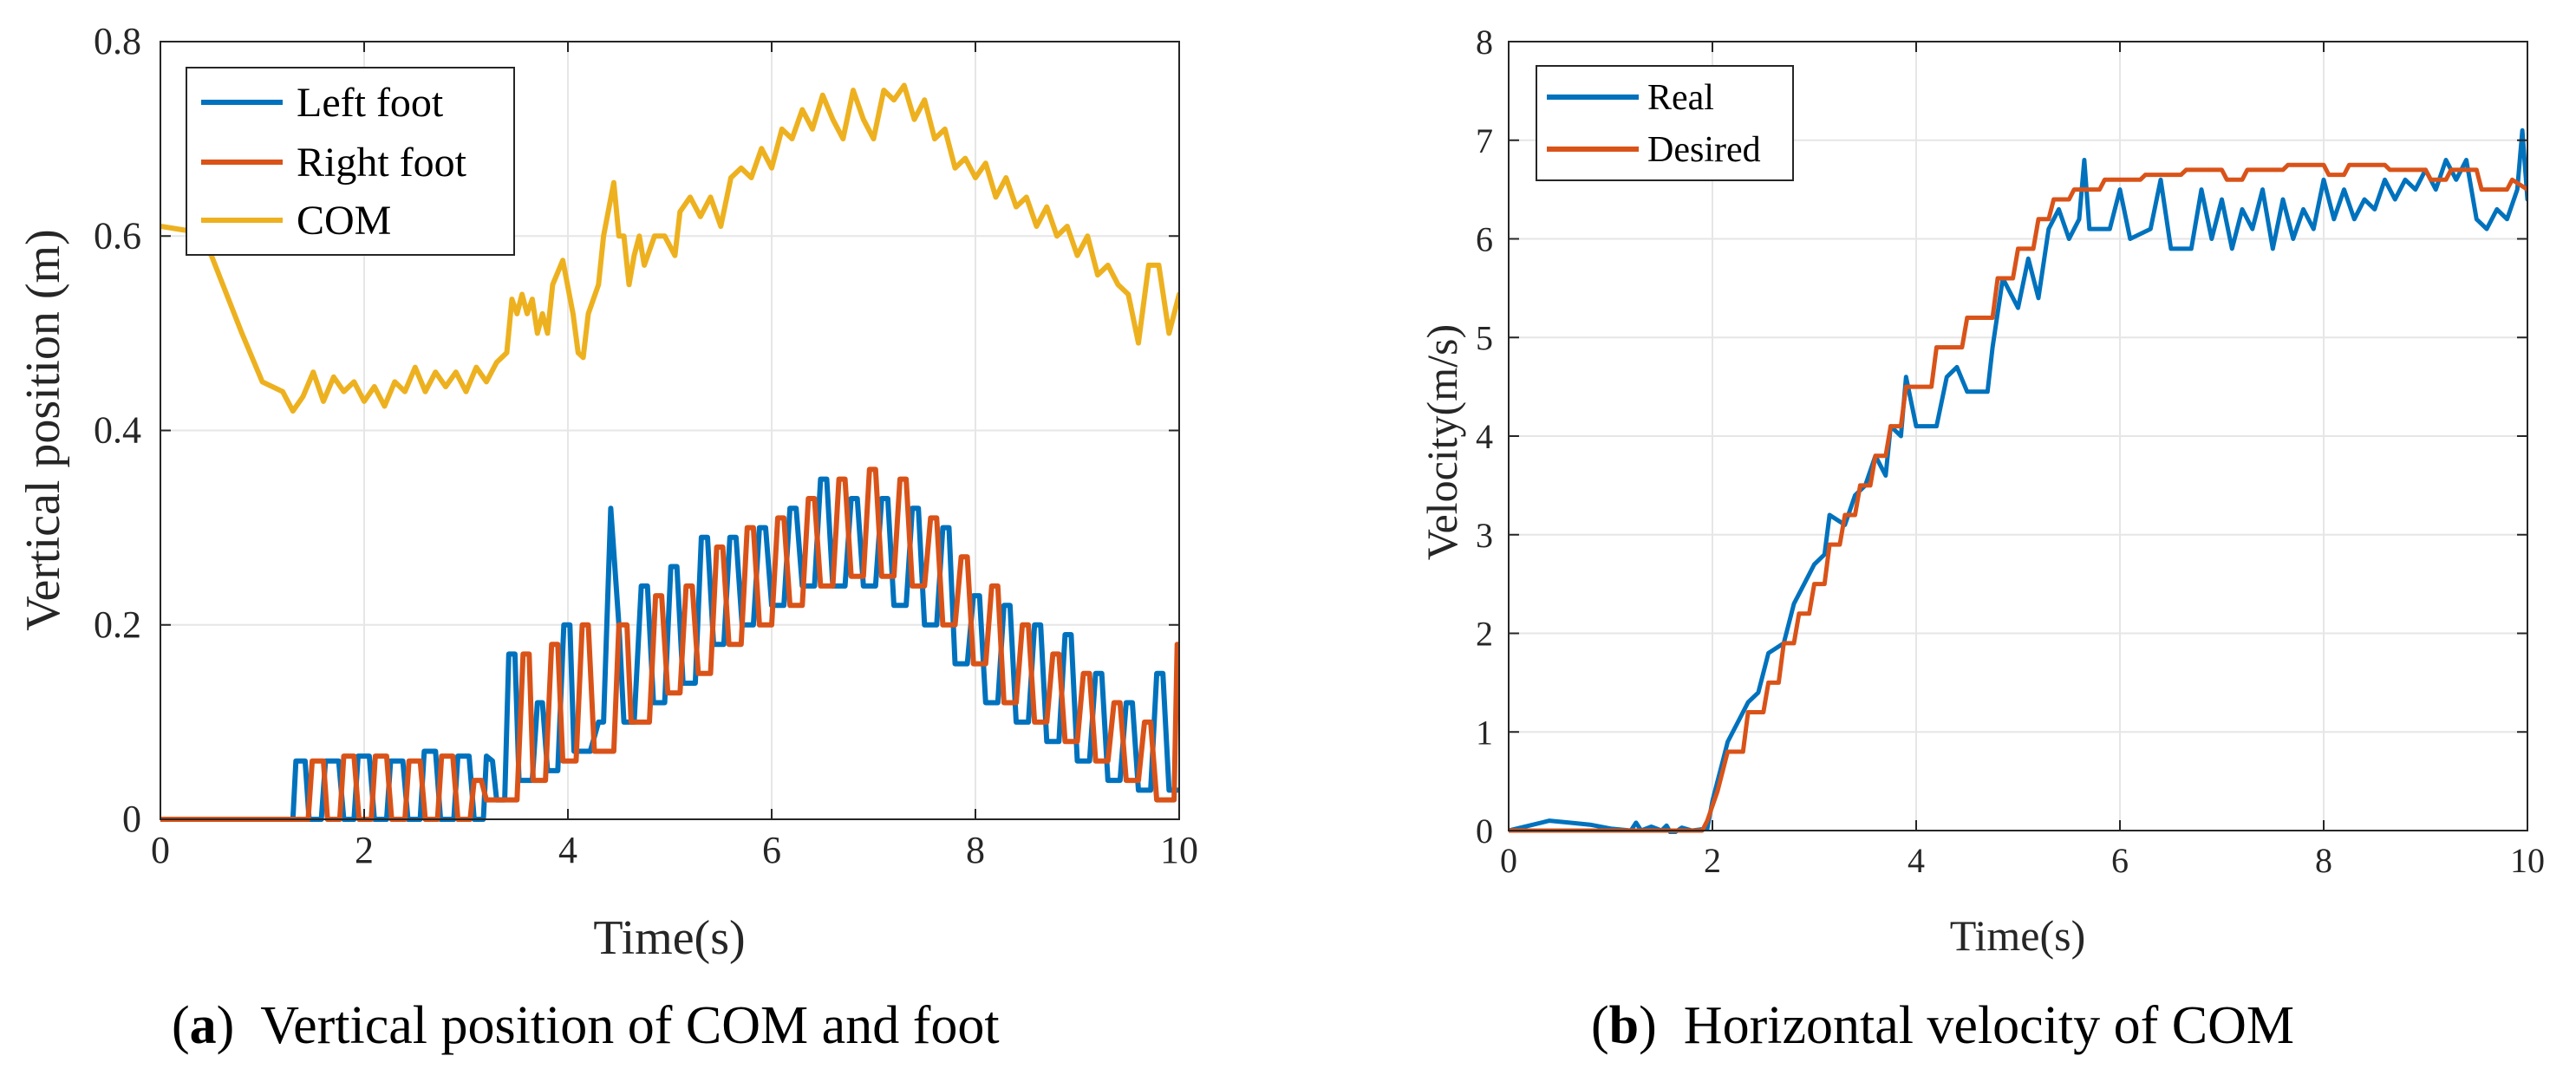  I want to click on b-ytick-label-5: 5, so click(1485, 337).